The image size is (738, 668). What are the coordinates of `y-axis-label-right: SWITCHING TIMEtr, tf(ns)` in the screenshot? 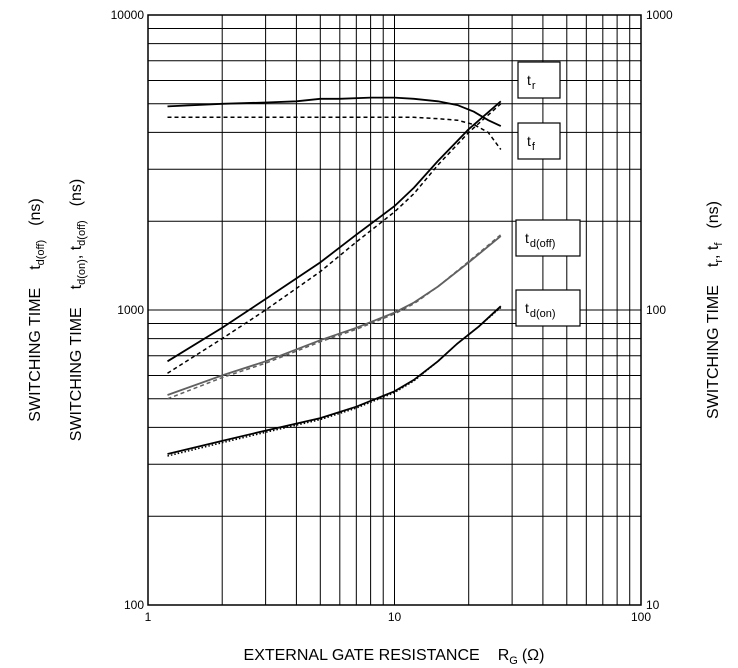 It's located at (715, 310).